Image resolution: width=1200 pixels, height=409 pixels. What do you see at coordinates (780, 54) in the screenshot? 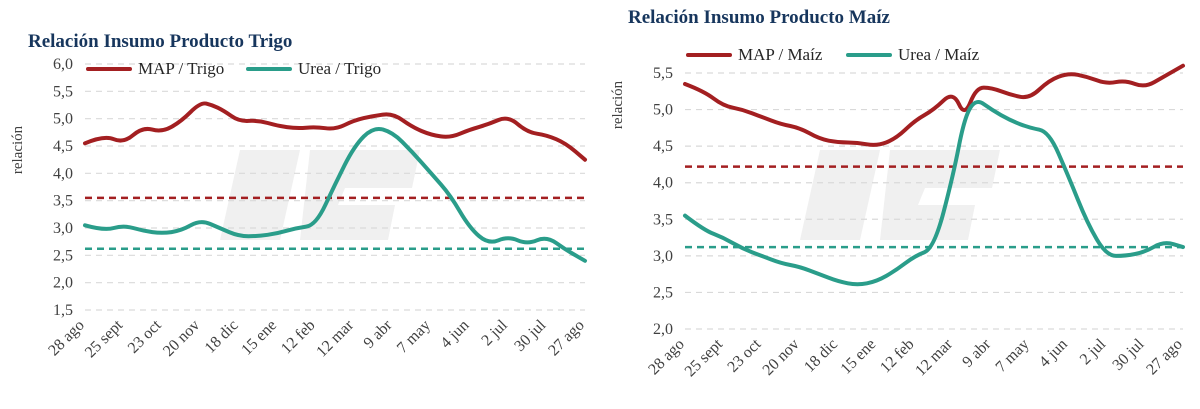
I see `legend-label: MAP / Maíz` at bounding box center [780, 54].